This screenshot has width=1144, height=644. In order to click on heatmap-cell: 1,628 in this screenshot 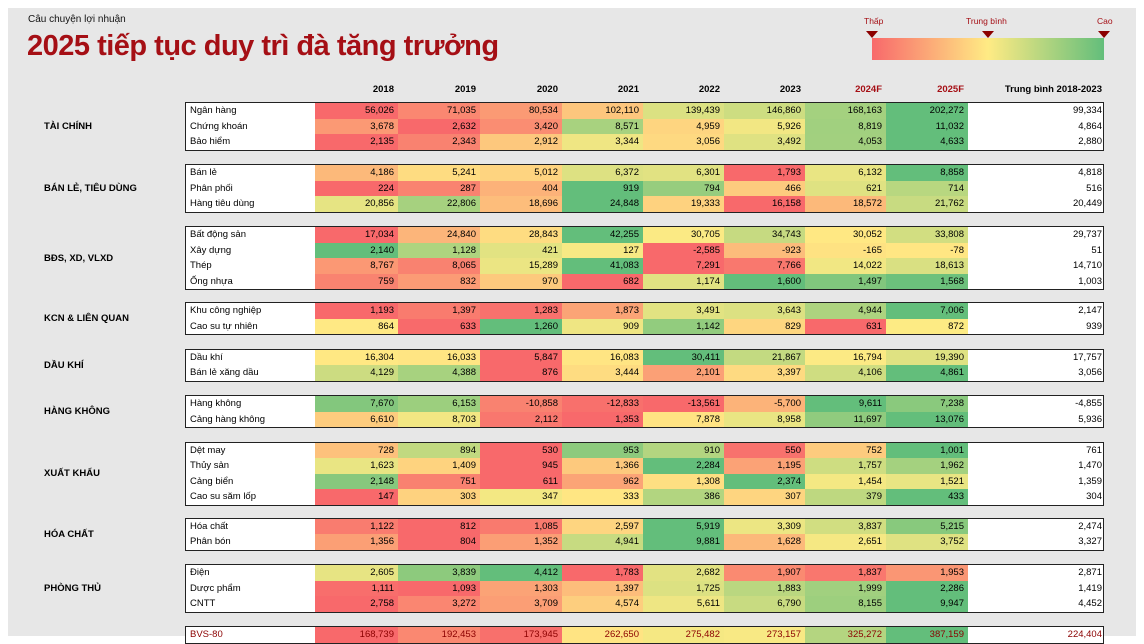, I will do `click(764, 542)`.